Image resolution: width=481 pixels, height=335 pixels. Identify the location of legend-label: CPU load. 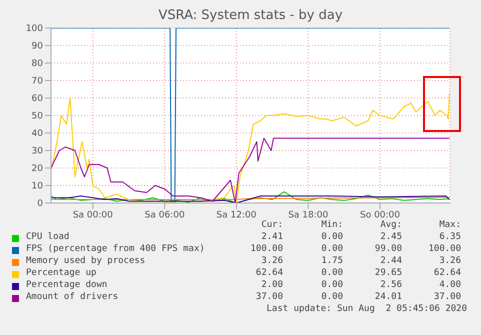
(48, 237).